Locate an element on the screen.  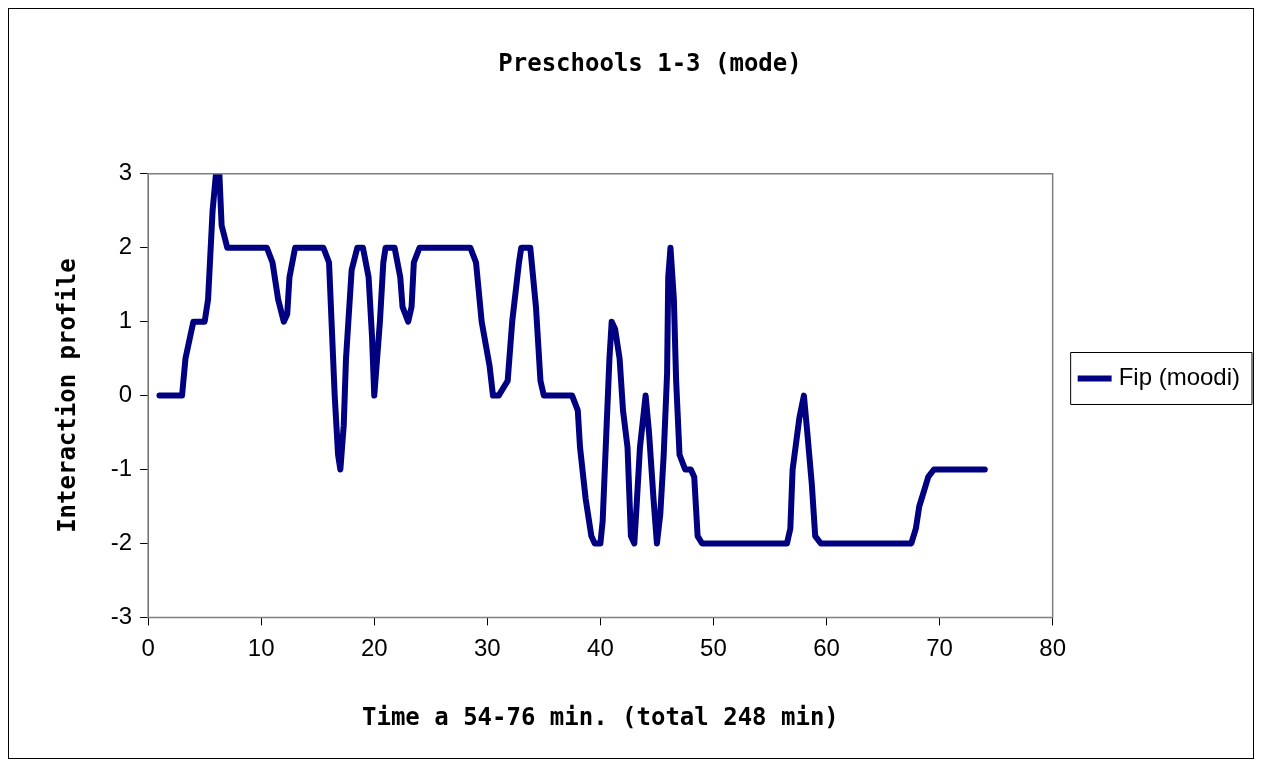
y-tick-label: 0 is located at coordinates (125, 394).